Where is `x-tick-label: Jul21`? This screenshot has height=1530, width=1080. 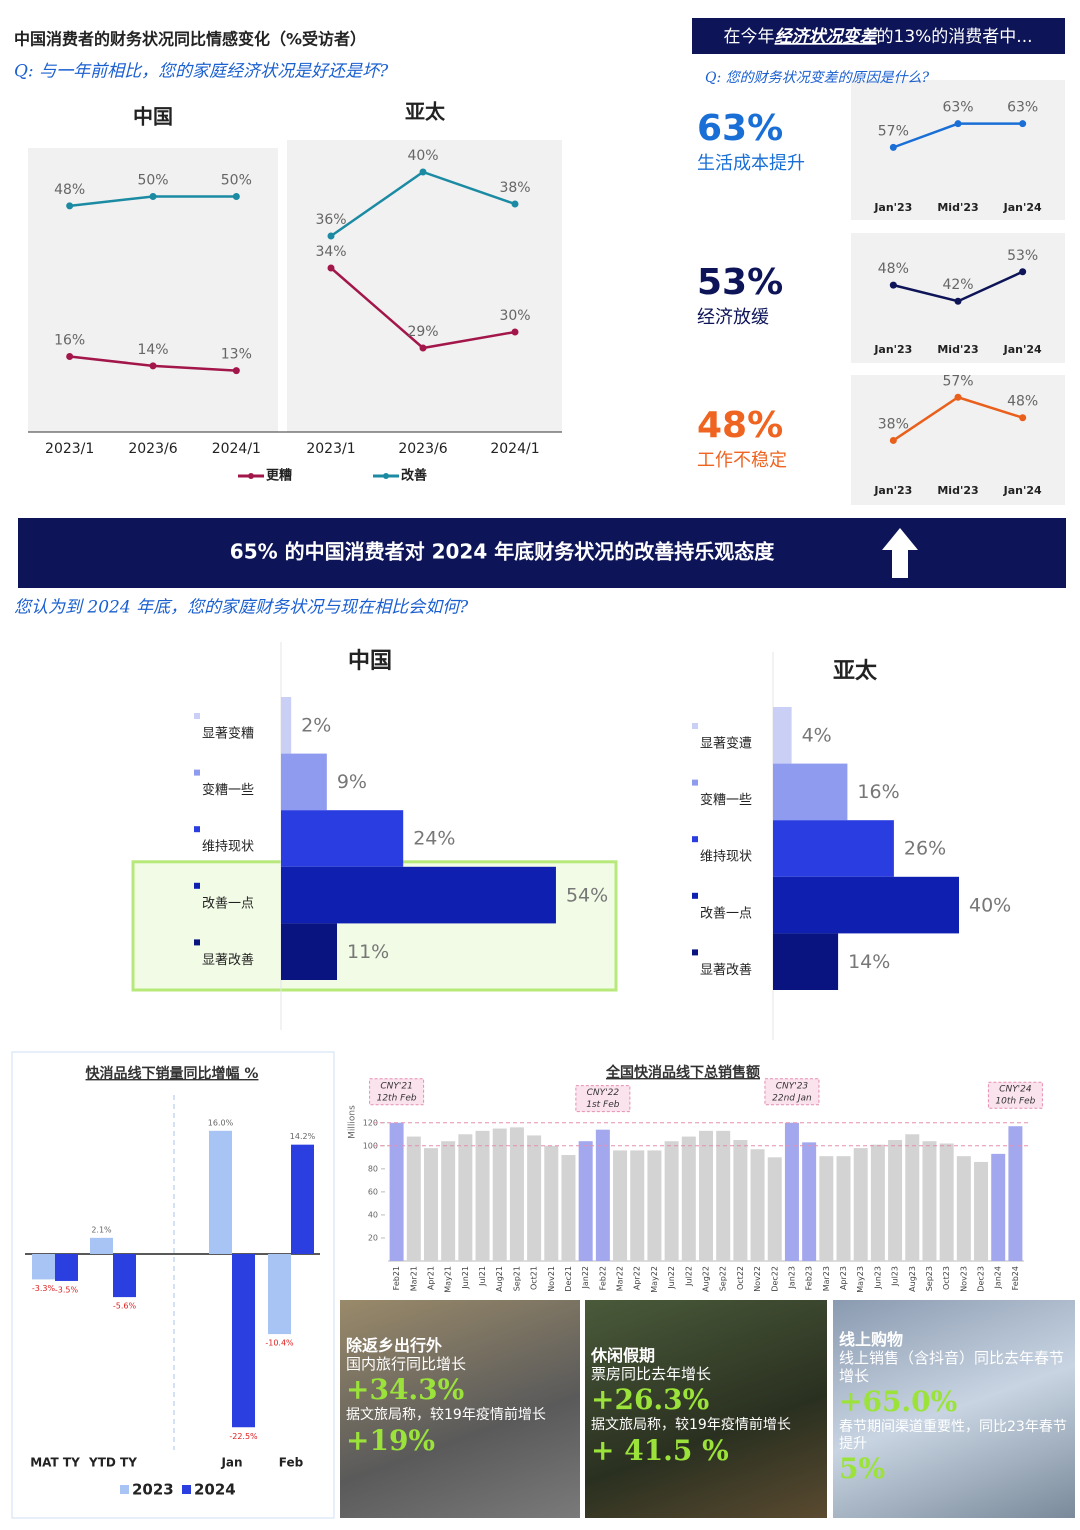
x-tick-label: Jul21 is located at coordinates (482, 1276).